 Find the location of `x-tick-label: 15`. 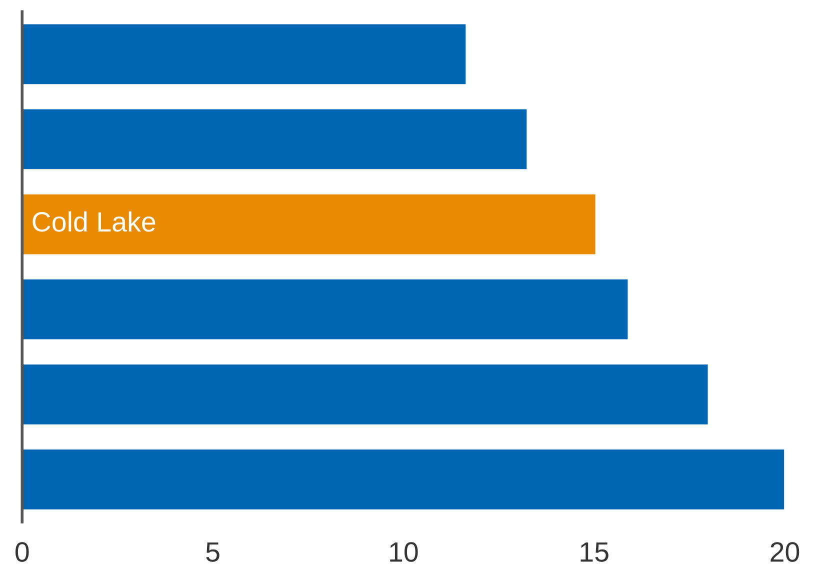

x-tick-label: 15 is located at coordinates (594, 552).